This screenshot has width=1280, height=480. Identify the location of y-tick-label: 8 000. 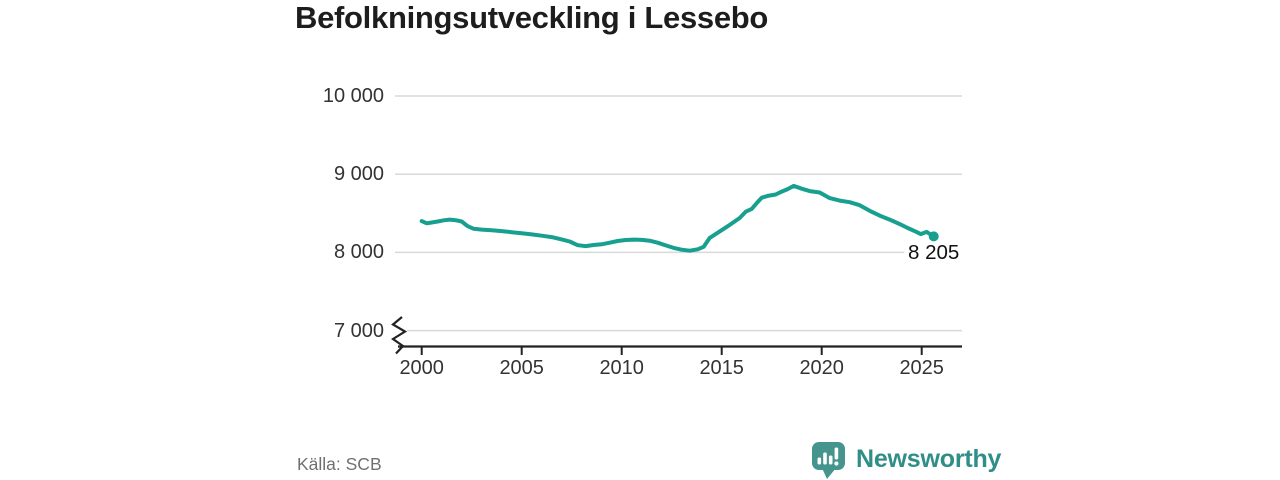
(358, 252).